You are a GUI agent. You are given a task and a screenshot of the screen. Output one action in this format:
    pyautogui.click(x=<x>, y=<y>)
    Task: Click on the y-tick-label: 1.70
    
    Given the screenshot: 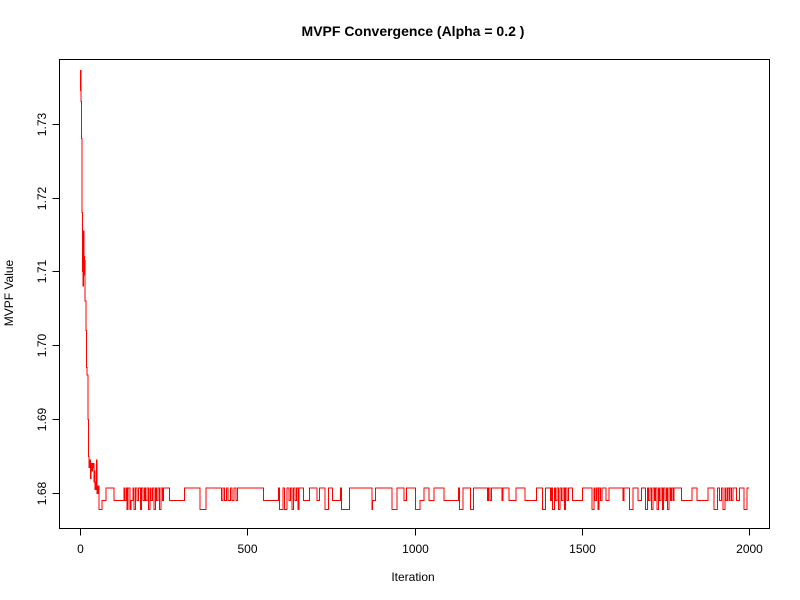 What is the action you would take?
    pyautogui.click(x=42, y=345)
    